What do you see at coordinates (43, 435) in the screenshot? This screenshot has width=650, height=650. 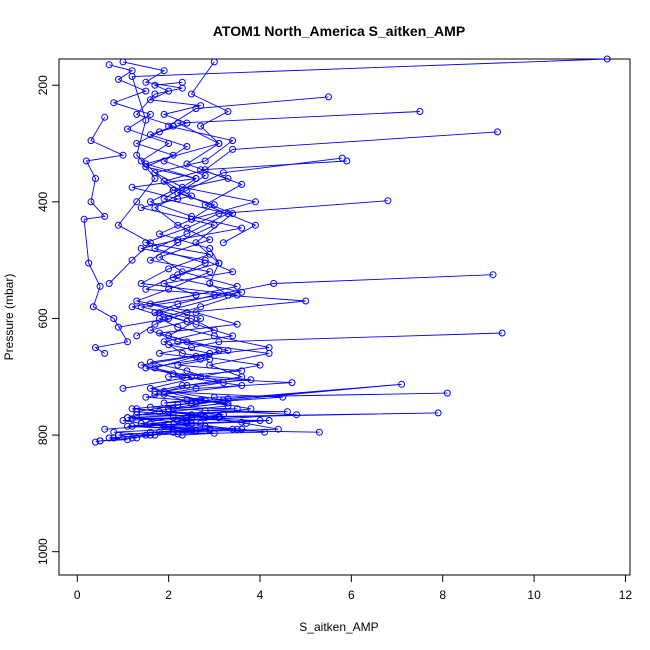 I see `y-tick-label: 800` at bounding box center [43, 435].